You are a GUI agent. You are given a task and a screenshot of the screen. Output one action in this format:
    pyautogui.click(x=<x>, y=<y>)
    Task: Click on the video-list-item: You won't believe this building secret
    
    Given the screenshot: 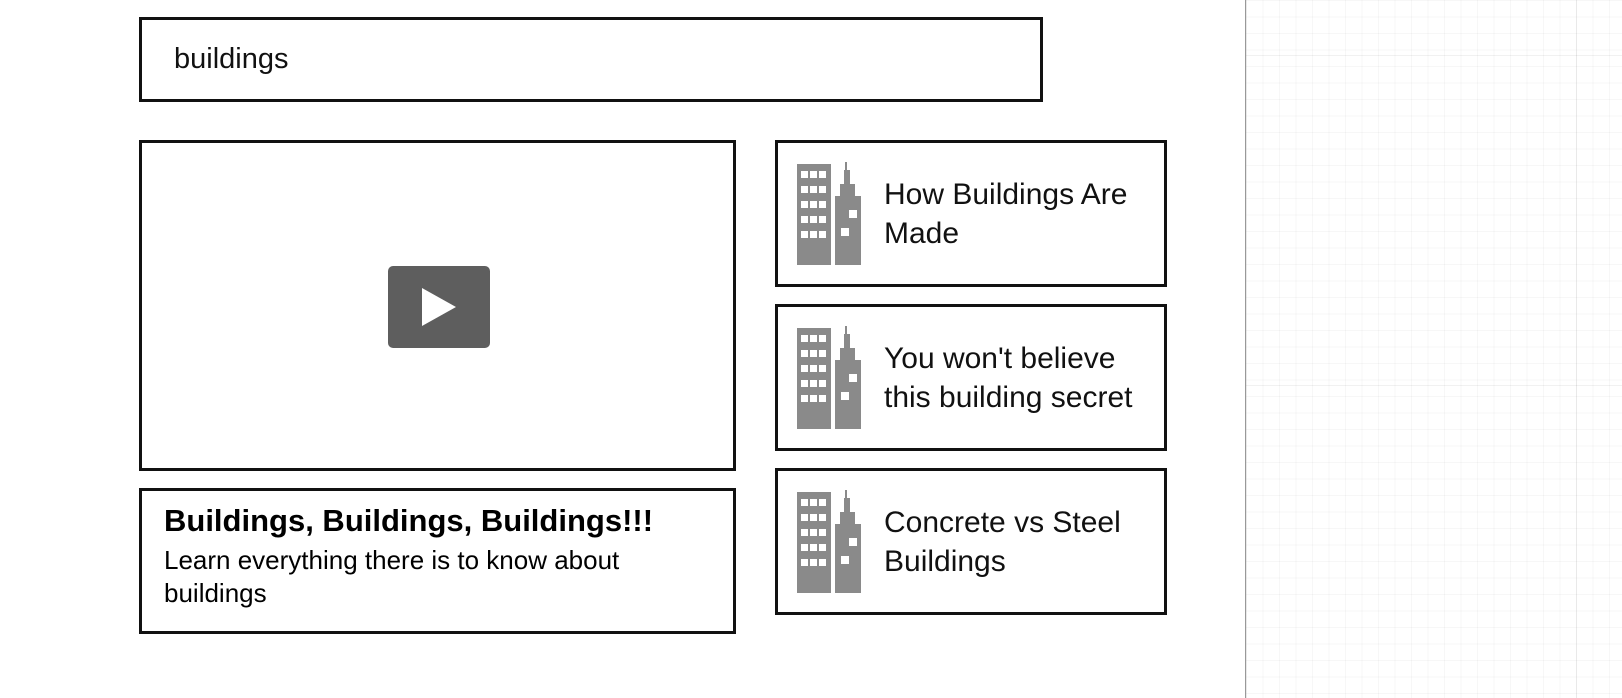 What is the action you would take?
    pyautogui.click(x=971, y=377)
    